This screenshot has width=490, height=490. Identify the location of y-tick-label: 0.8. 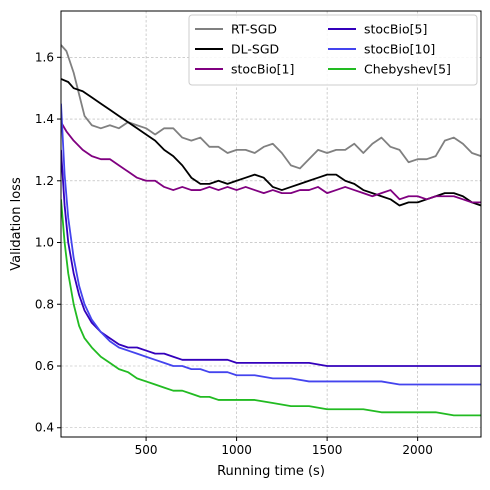
(44, 304).